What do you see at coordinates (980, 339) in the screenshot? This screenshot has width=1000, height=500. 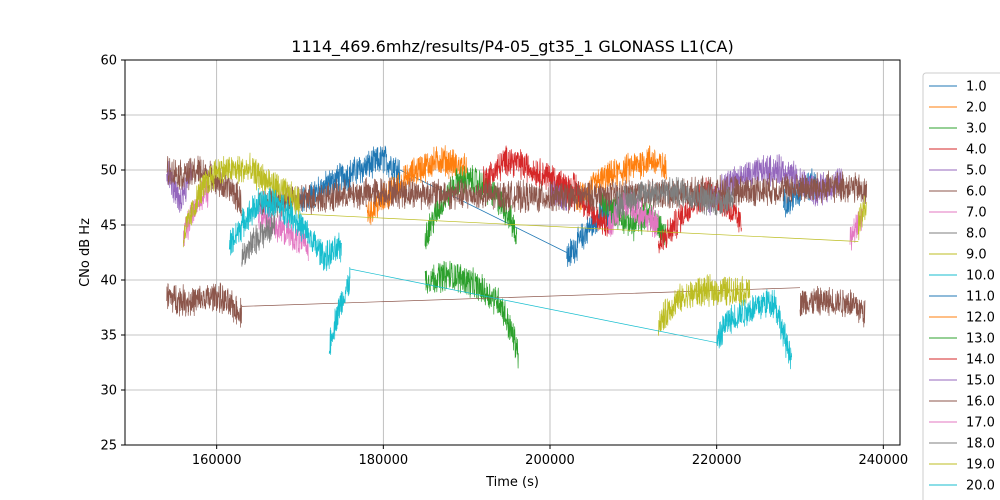 I see `legend-label: 13.0` at bounding box center [980, 339].